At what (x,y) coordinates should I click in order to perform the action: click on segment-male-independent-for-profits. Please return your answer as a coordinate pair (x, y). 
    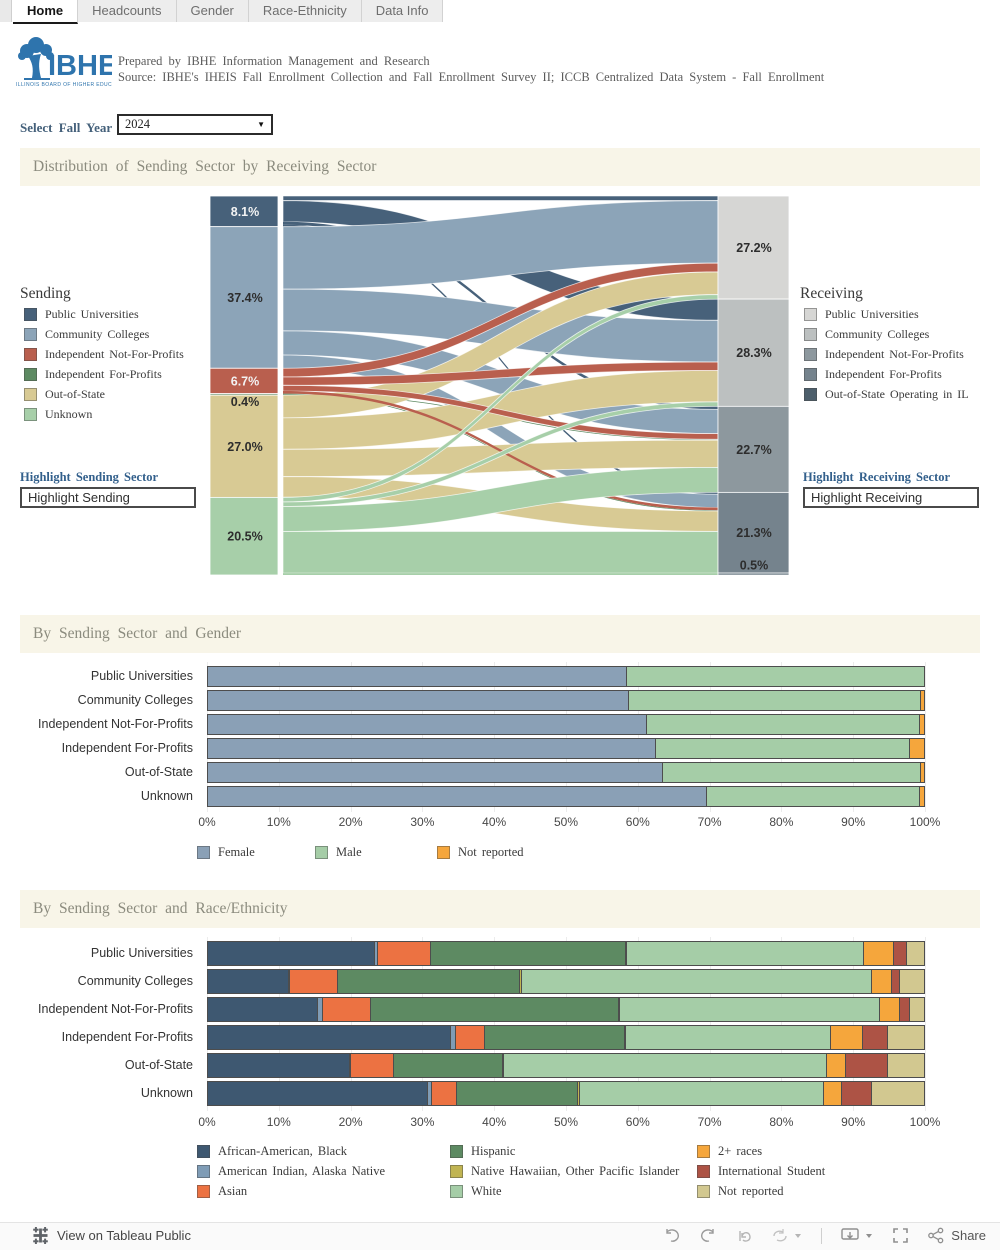
    Looking at the image, I should click on (783, 748).